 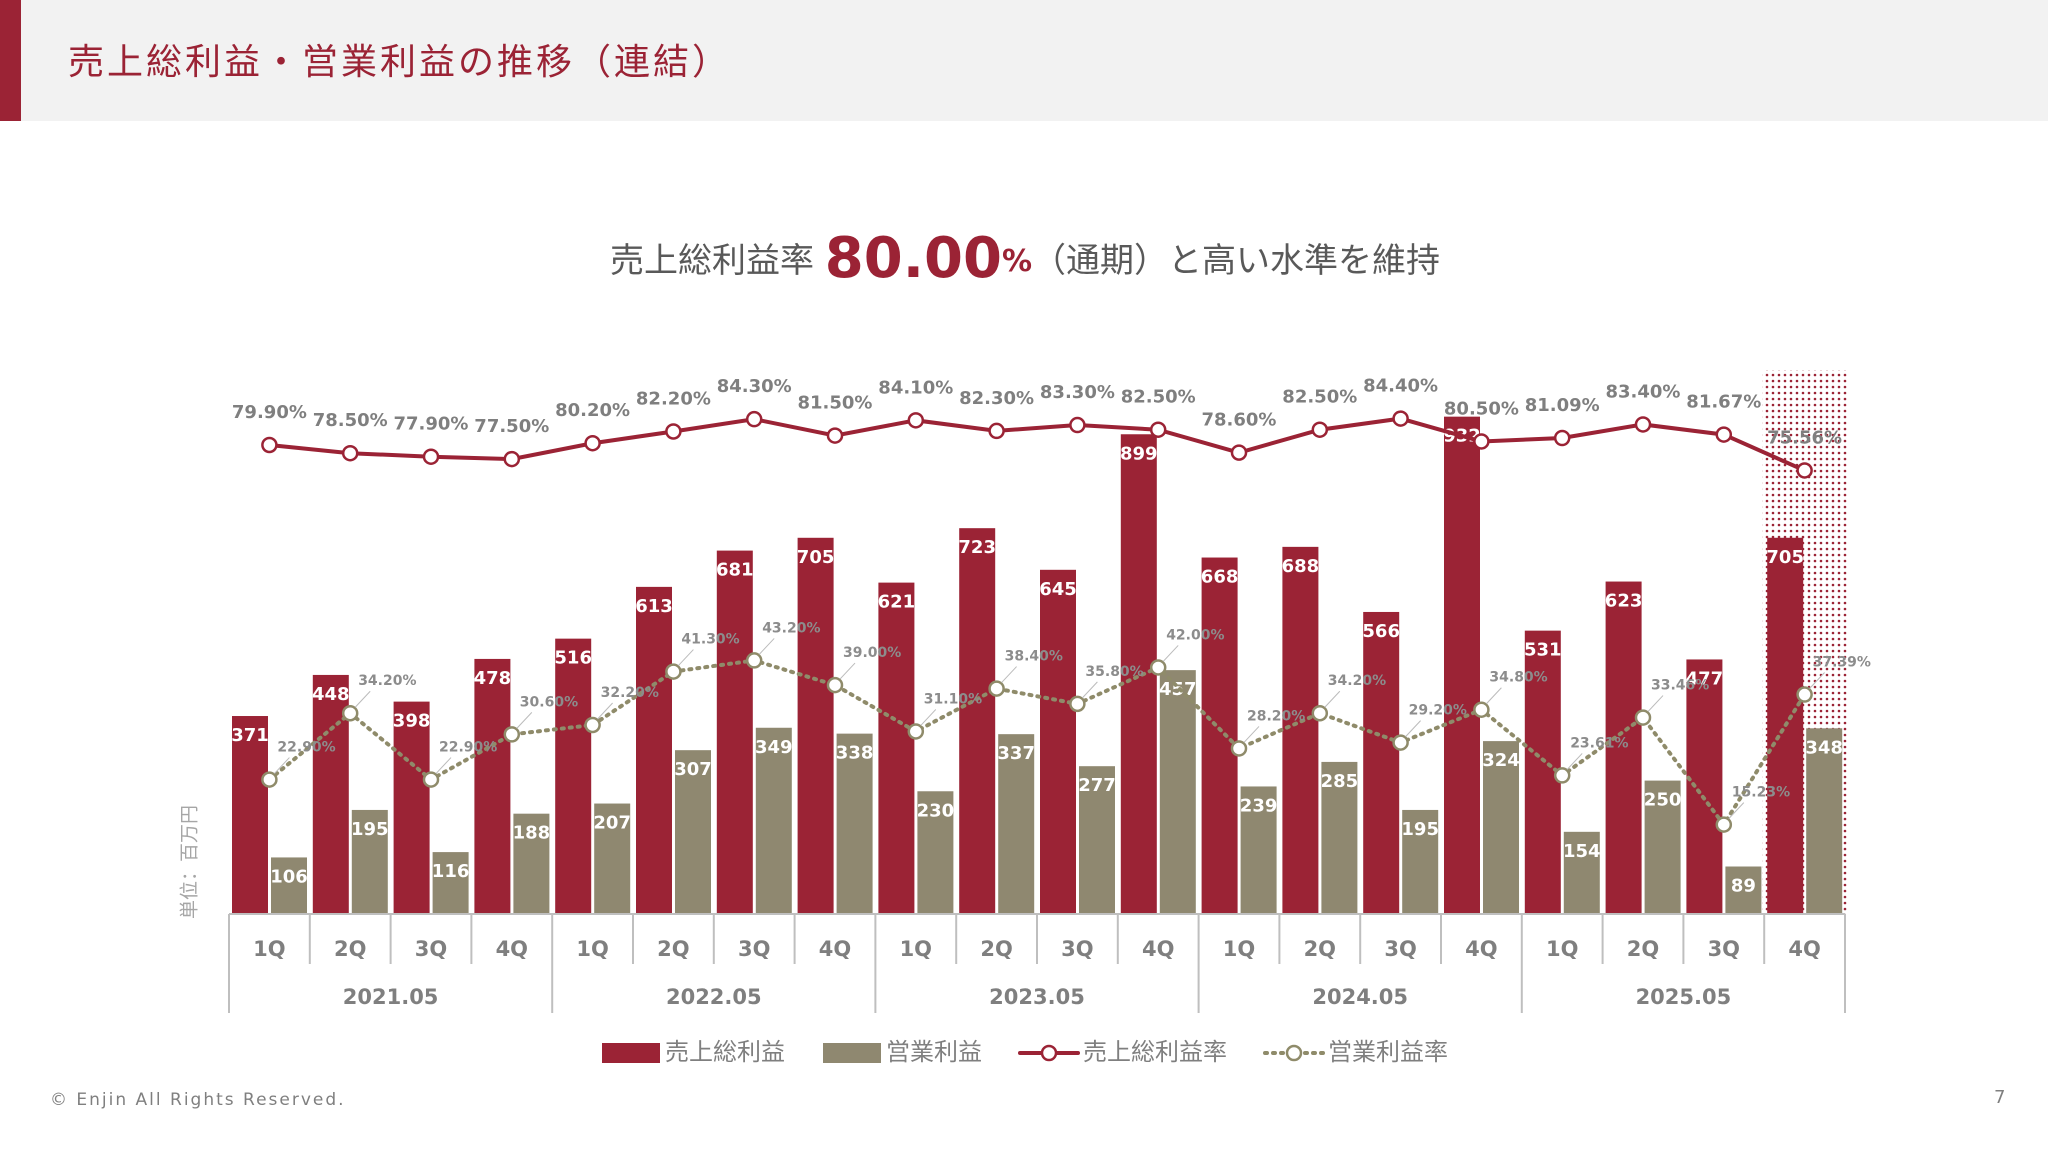 I want to click on x-group-label: 2022.05, so click(x=714, y=997).